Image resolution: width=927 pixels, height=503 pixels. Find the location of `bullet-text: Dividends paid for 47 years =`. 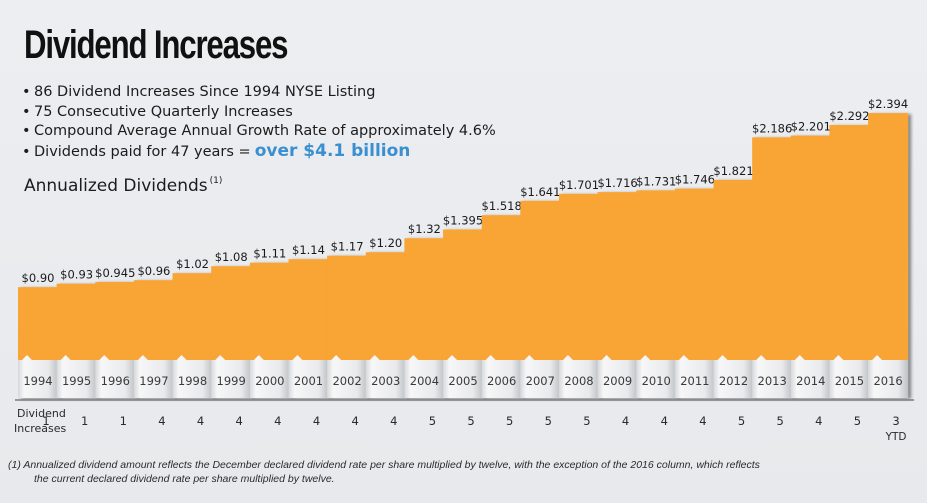

bullet-text: Dividends paid for 47 years = is located at coordinates (142, 151).